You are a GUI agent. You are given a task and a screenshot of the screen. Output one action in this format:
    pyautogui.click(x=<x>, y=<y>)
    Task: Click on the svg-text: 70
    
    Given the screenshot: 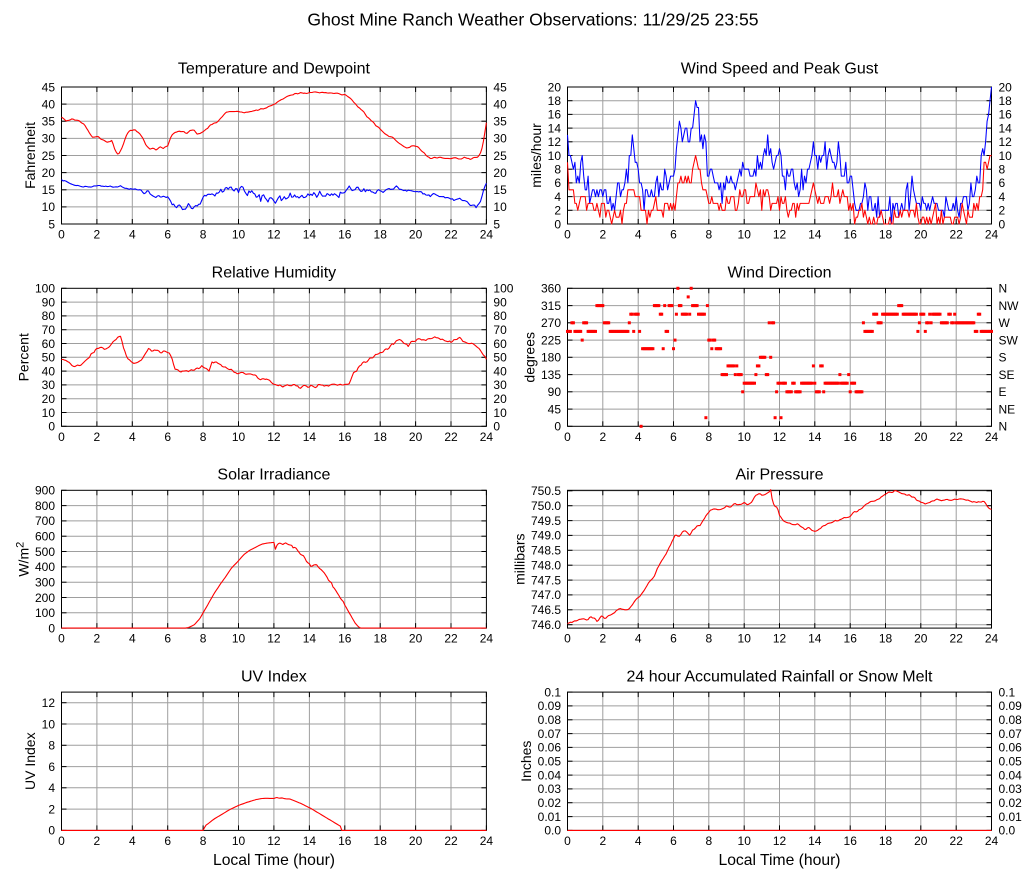 What is the action you would take?
    pyautogui.click(x=49, y=330)
    